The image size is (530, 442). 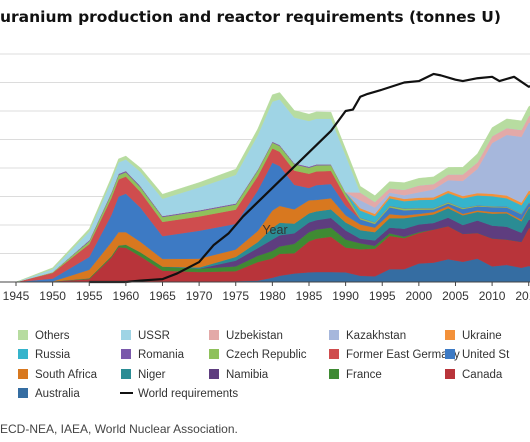 What do you see at coordinates (382, 296) in the screenshot?
I see `x-tick-label: 1995` at bounding box center [382, 296].